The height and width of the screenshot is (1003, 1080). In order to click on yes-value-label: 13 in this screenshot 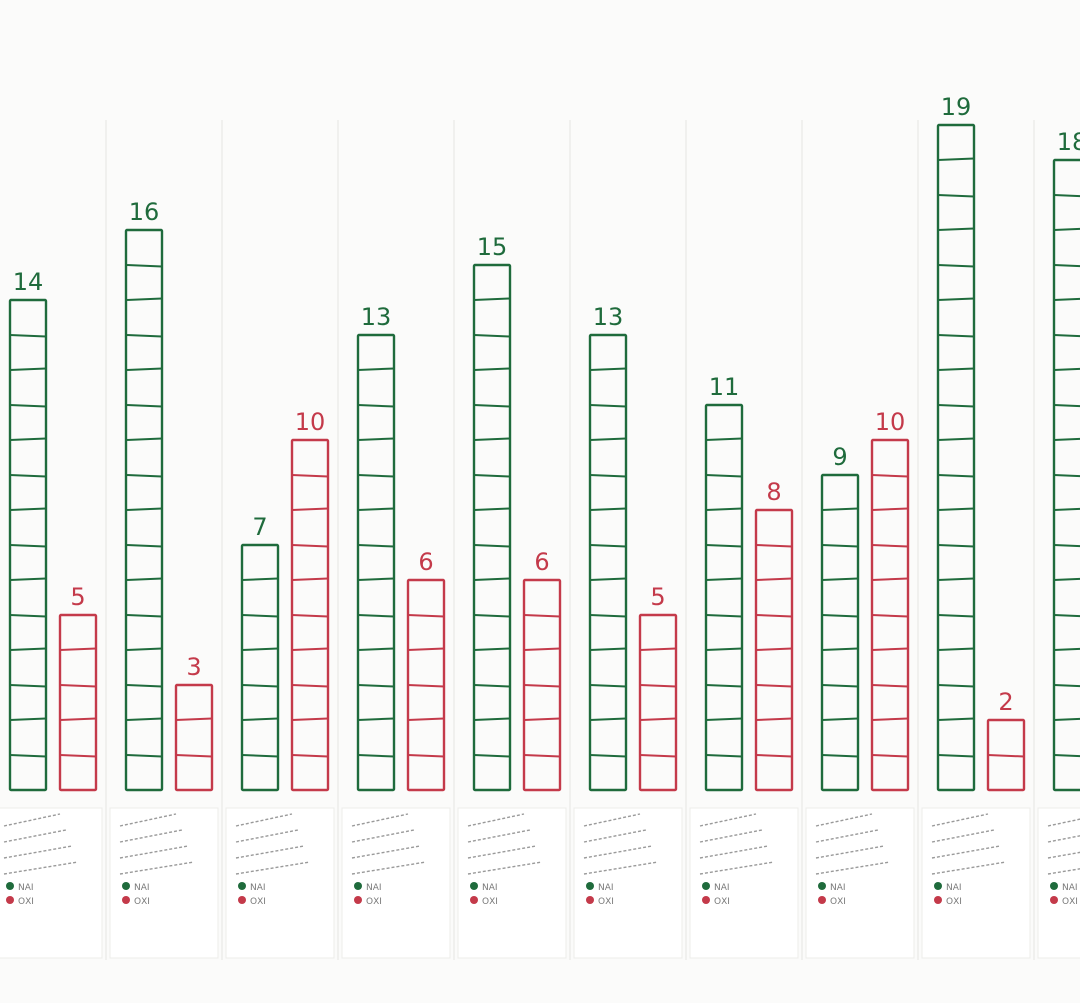, I will do `click(376, 317)`.